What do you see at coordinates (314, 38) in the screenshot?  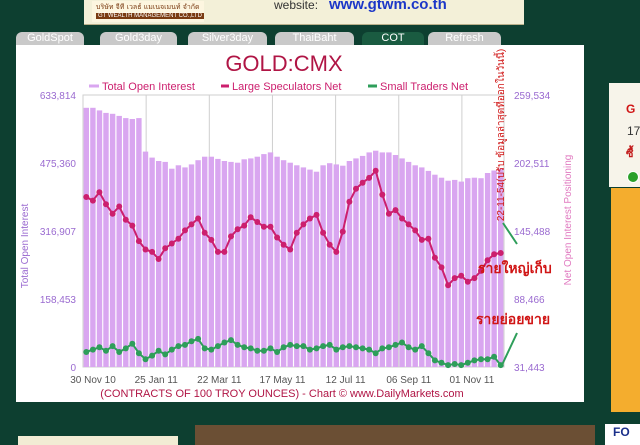 I see `tab-thaibaht: ThaiBaht` at bounding box center [314, 38].